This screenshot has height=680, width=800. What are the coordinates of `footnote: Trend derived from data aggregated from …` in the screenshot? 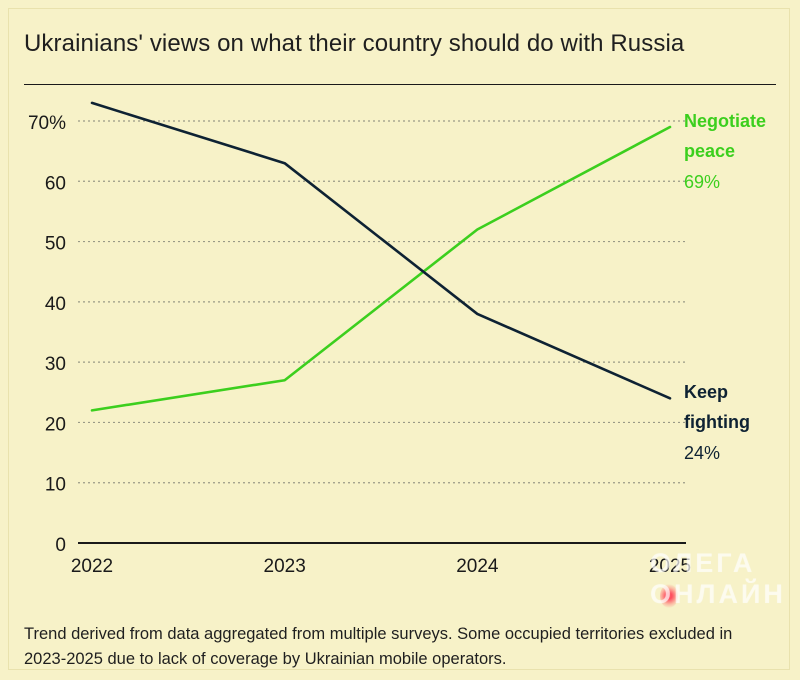 It's located at (378, 646).